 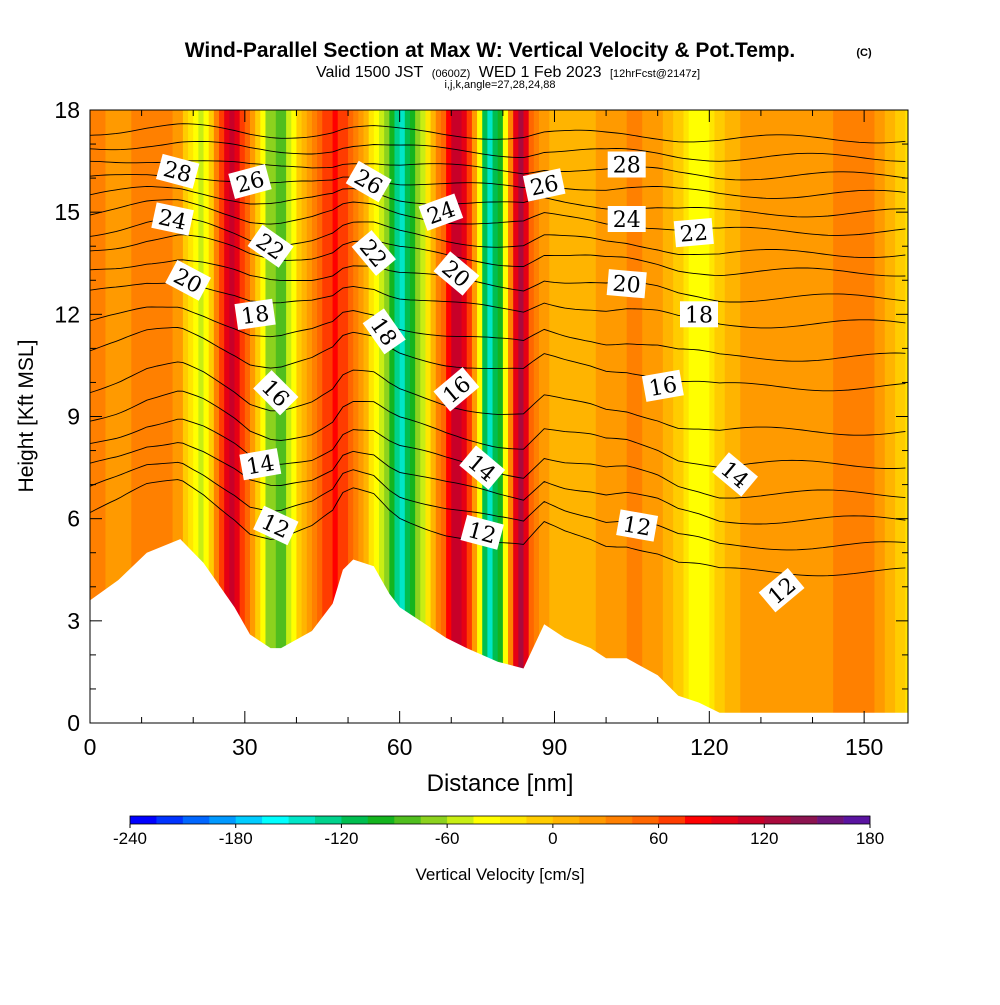 I want to click on colorbar-tick-label: -60, so click(x=447, y=838).